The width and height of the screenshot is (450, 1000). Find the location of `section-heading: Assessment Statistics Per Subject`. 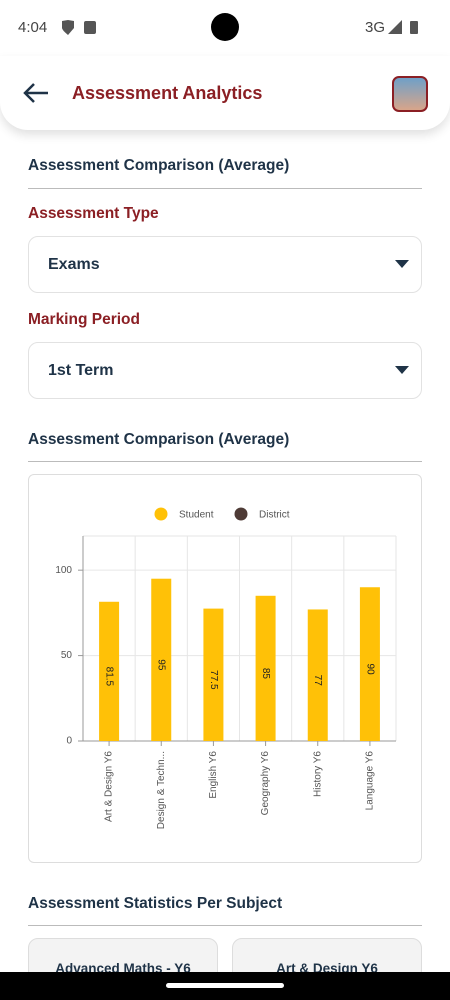

section-heading: Assessment Statistics Per Subject is located at coordinates (155, 903).